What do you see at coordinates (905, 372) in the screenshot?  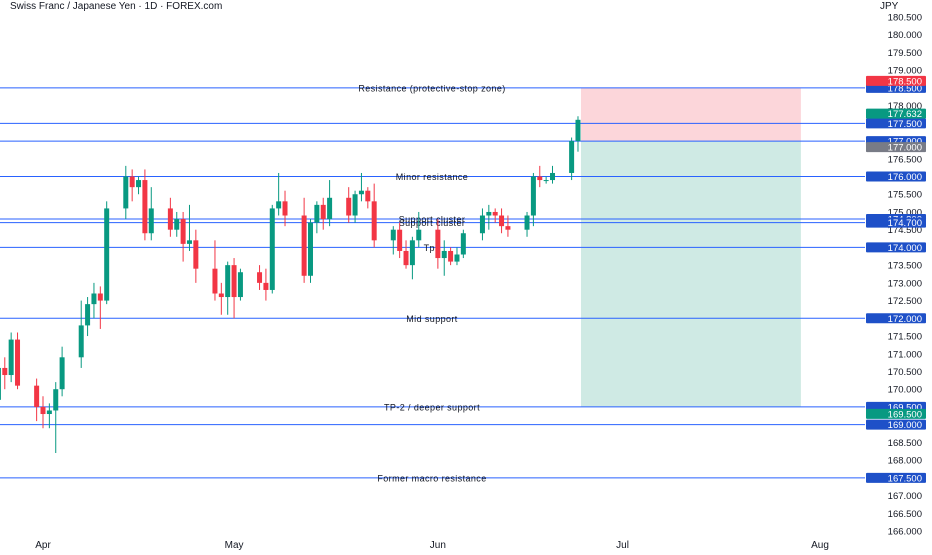 I see `y-tick-label: 170.500` at bounding box center [905, 372].